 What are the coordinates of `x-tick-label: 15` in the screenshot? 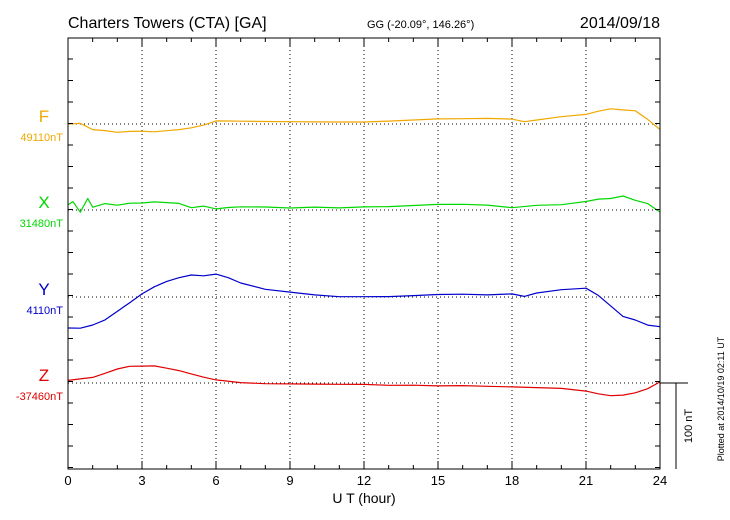 It's located at (438, 480).